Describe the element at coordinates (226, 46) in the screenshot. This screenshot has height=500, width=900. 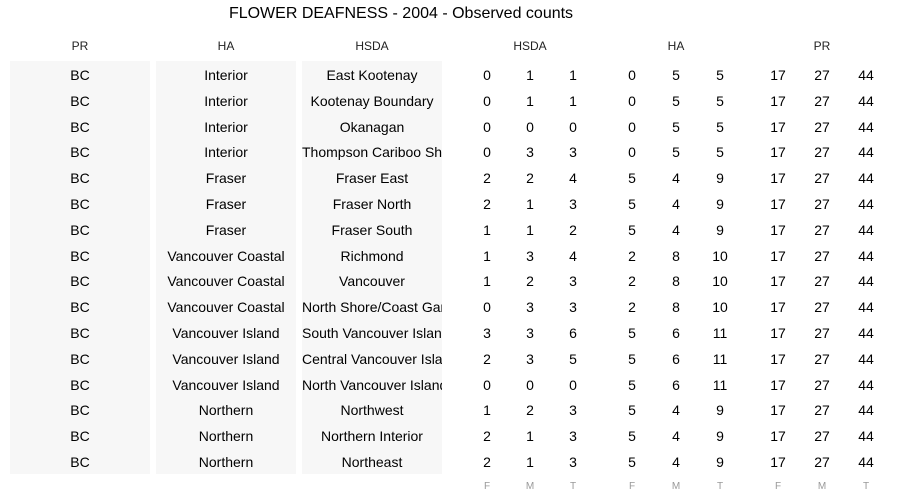
I see `column-header-ha: HA` at that location.